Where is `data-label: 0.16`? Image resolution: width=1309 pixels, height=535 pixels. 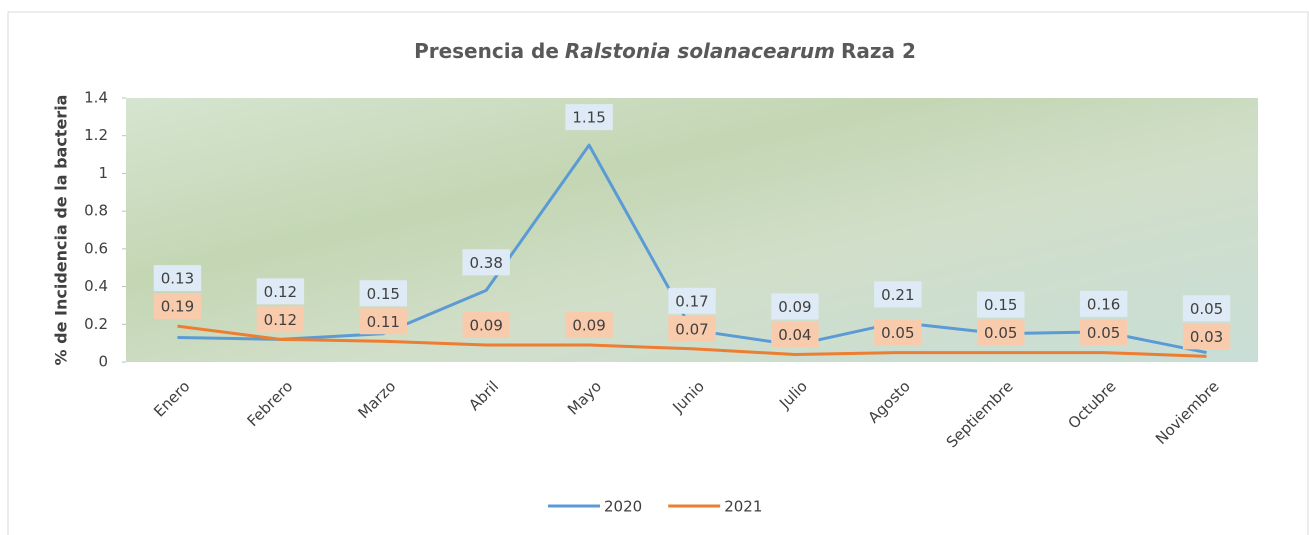
data-label: 0.16 is located at coordinates (1103, 303).